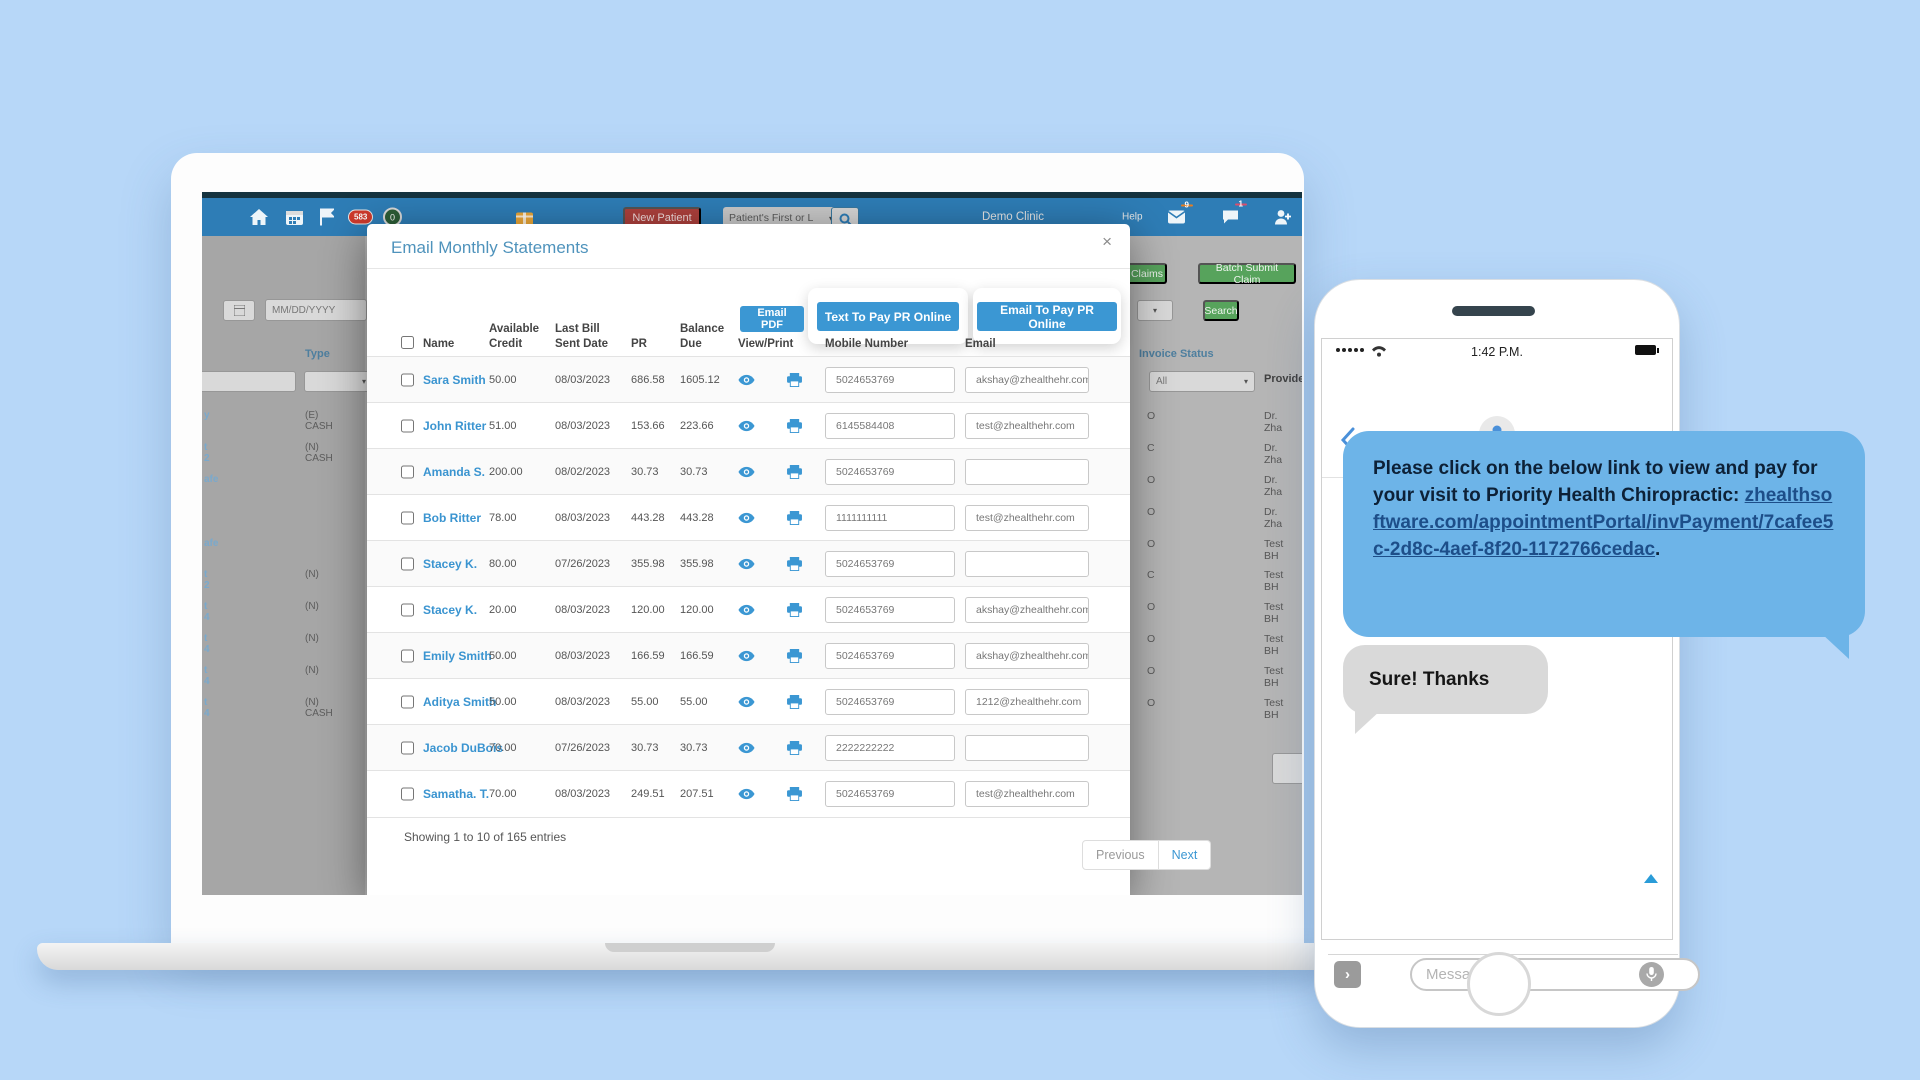 The height and width of the screenshot is (1080, 1920). What do you see at coordinates (1651, 878) in the screenshot?
I see `scroll-up-triangle-icon` at bounding box center [1651, 878].